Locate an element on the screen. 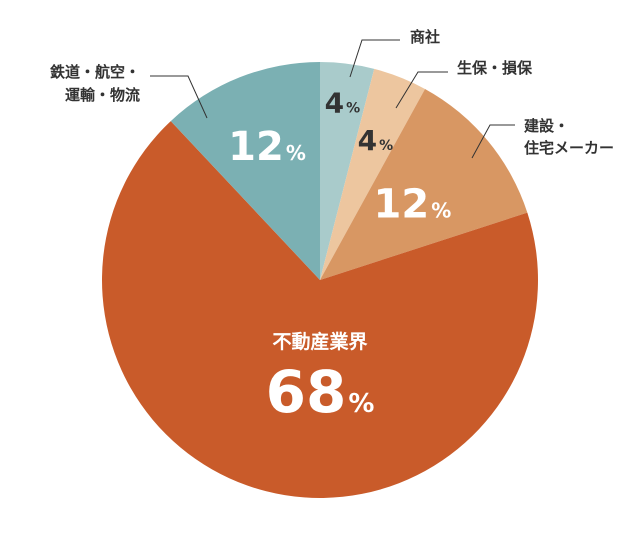 This screenshot has width=640, height=560. slice-category-label: 商社 is located at coordinates (425, 37).